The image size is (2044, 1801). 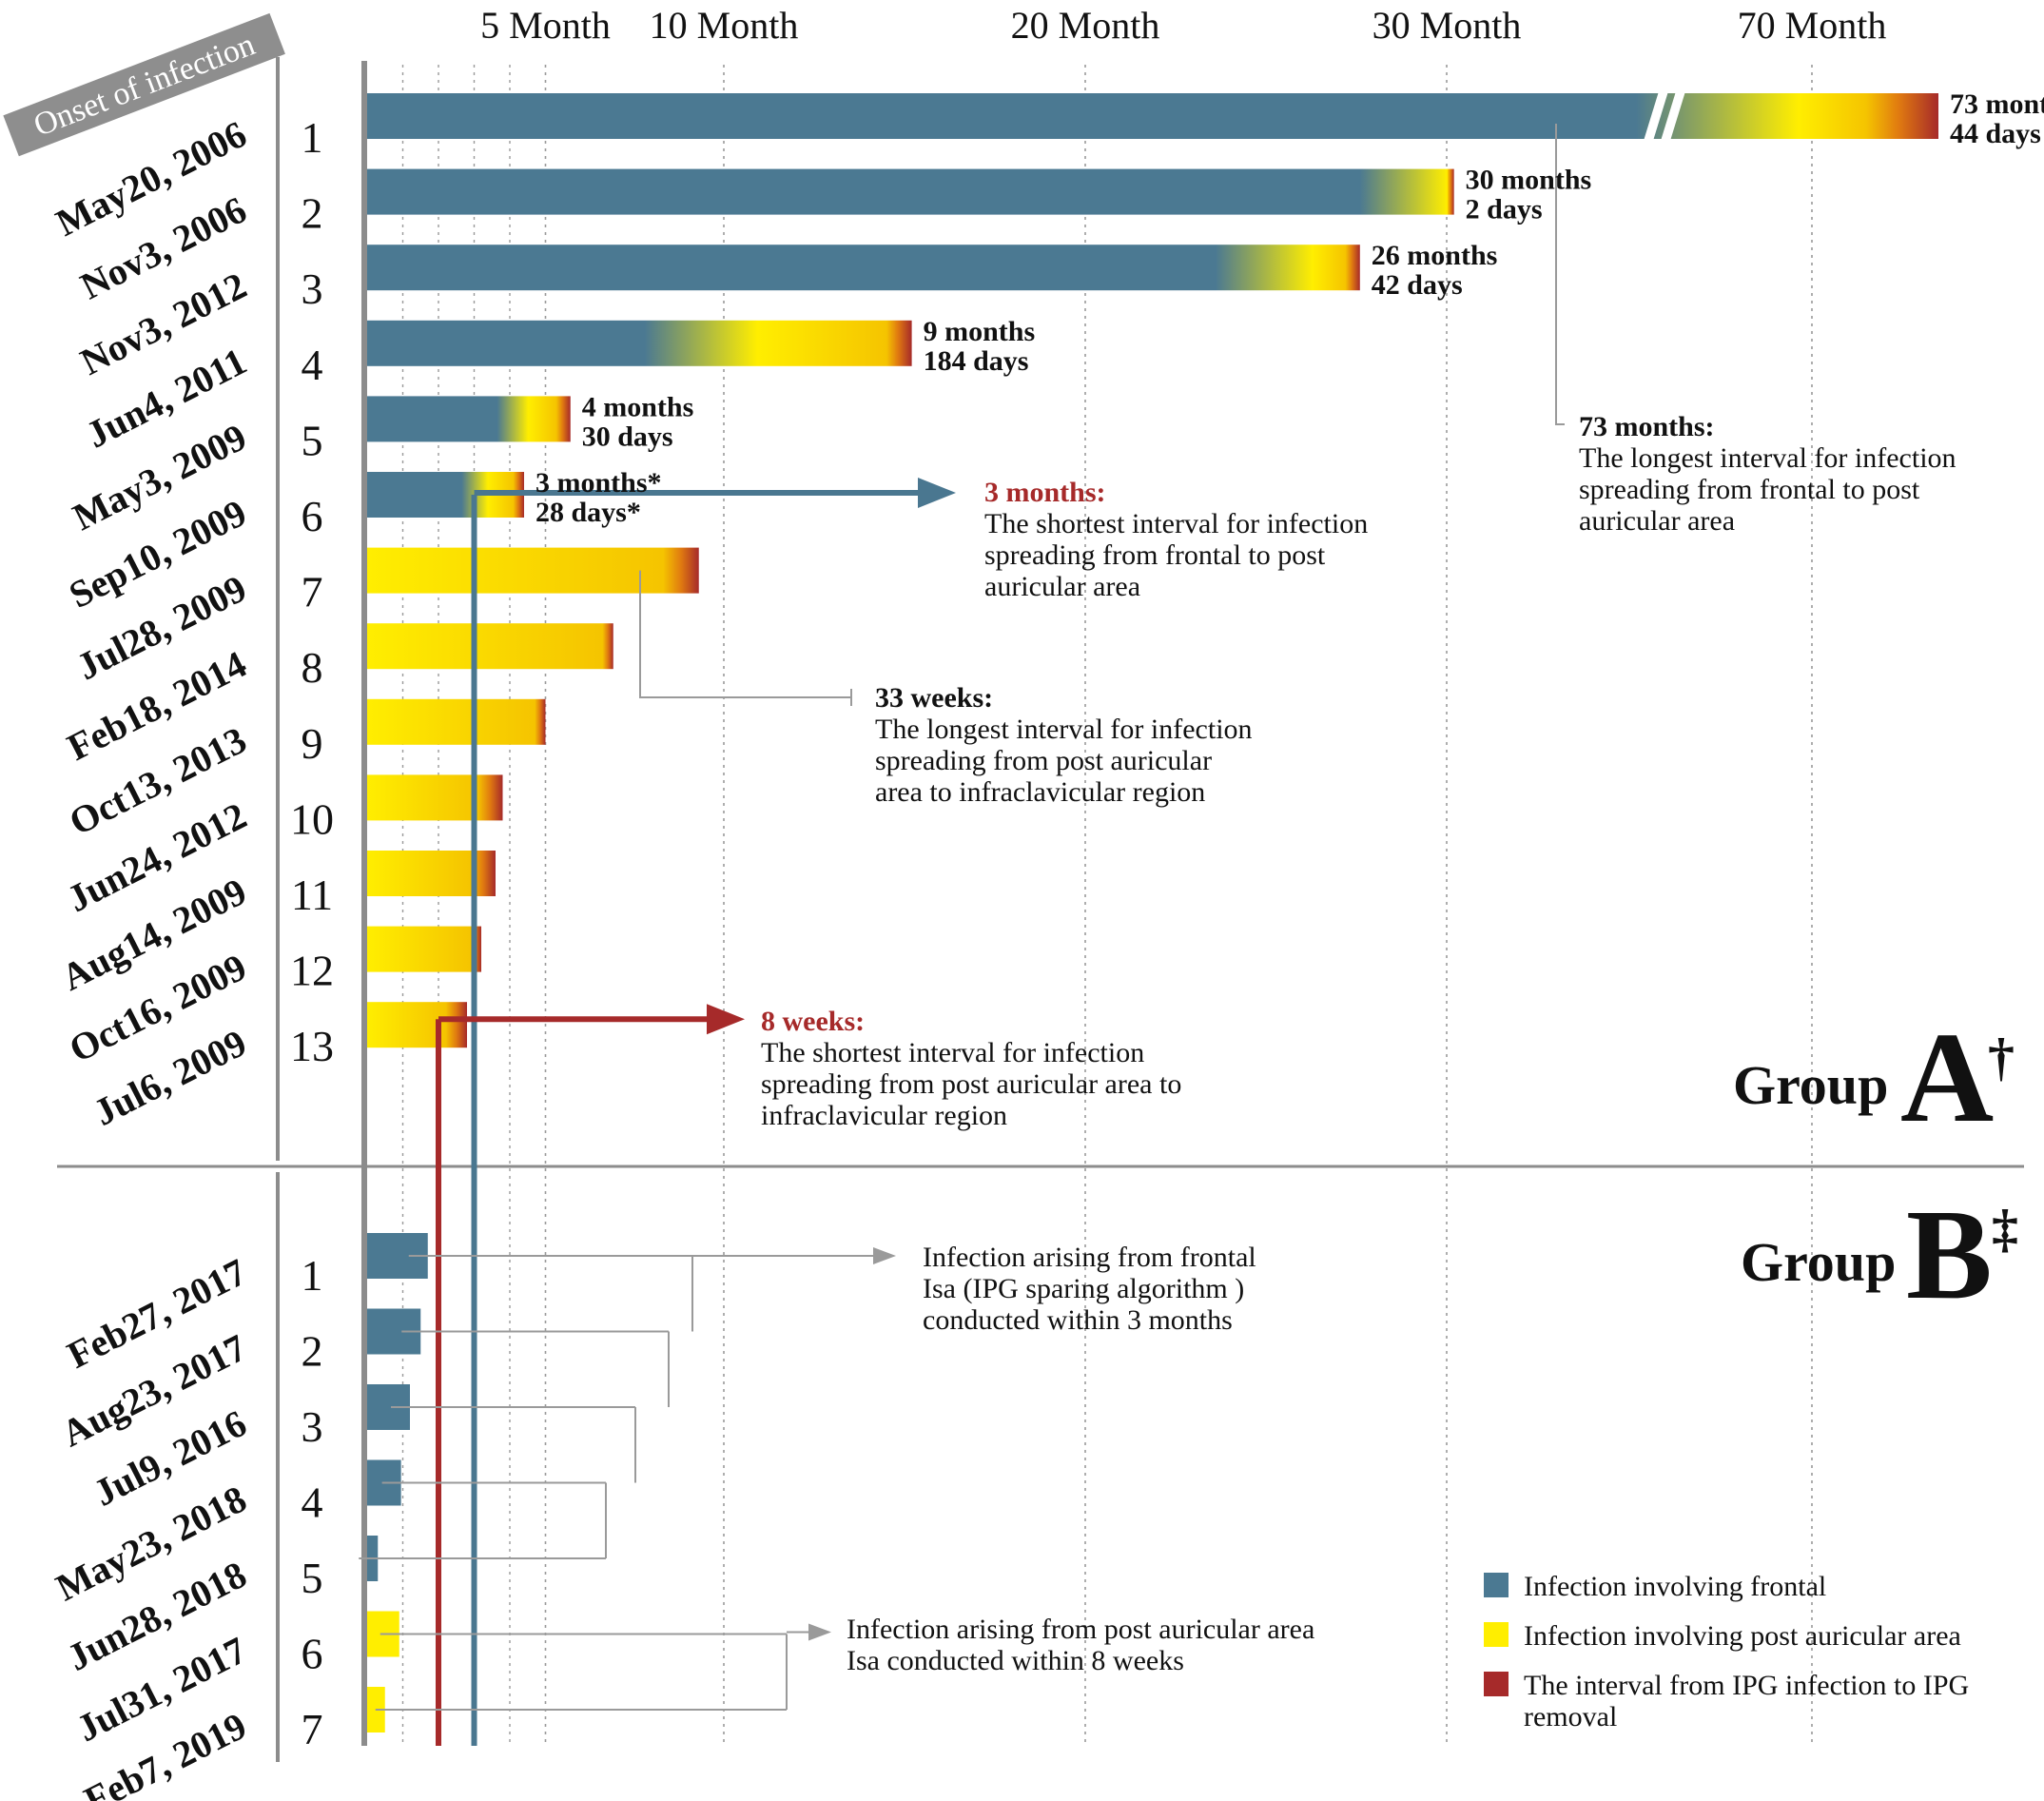 What do you see at coordinates (1647, 426) in the screenshot?
I see `annotation-longest-frontal-title: 73 months:` at bounding box center [1647, 426].